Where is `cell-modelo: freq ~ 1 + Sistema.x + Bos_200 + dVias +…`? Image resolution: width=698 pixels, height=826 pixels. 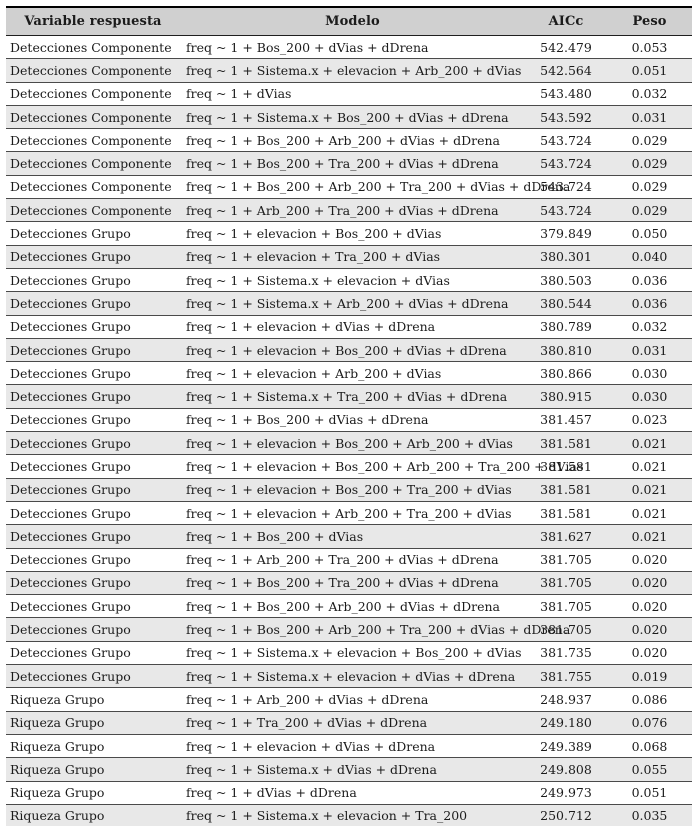 cell-modelo: freq ~ 1 + Sistema.x + Bos_200 + dVias +… is located at coordinates (352, 117).